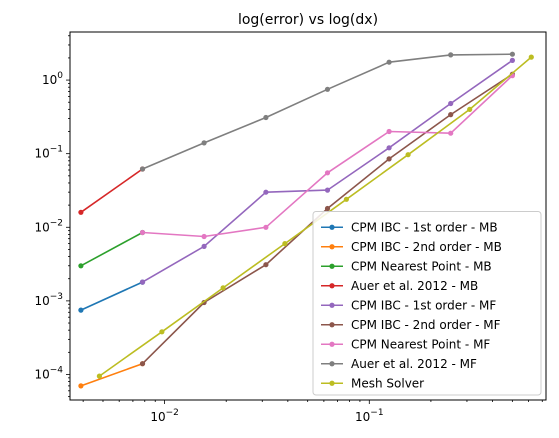 The width and height of the screenshot is (559, 438). What do you see at coordinates (414, 364) in the screenshot?
I see `legend-label-7: Auer et al. 2012 - MF` at bounding box center [414, 364].